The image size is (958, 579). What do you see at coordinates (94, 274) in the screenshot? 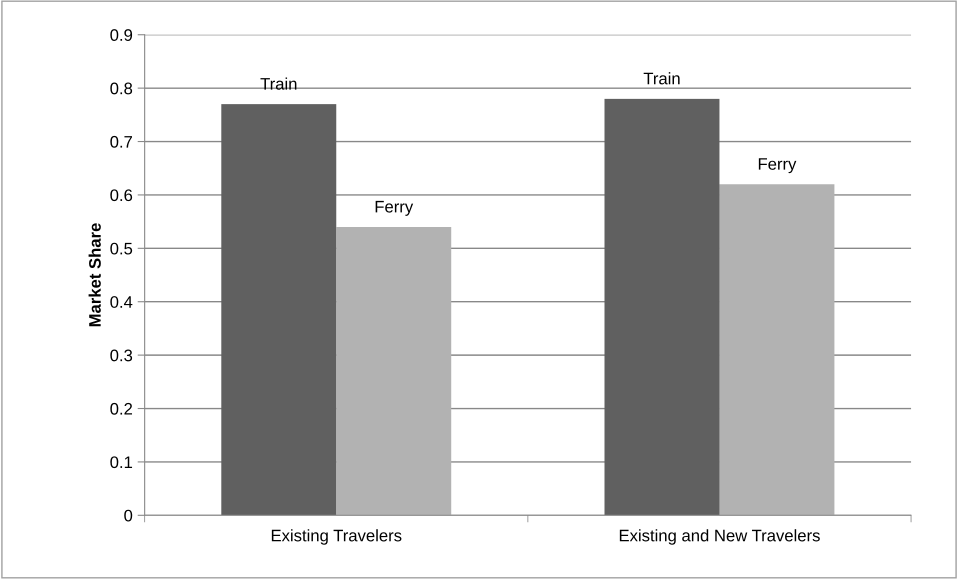
I see `y-axis-title: Market Share` at bounding box center [94, 274].